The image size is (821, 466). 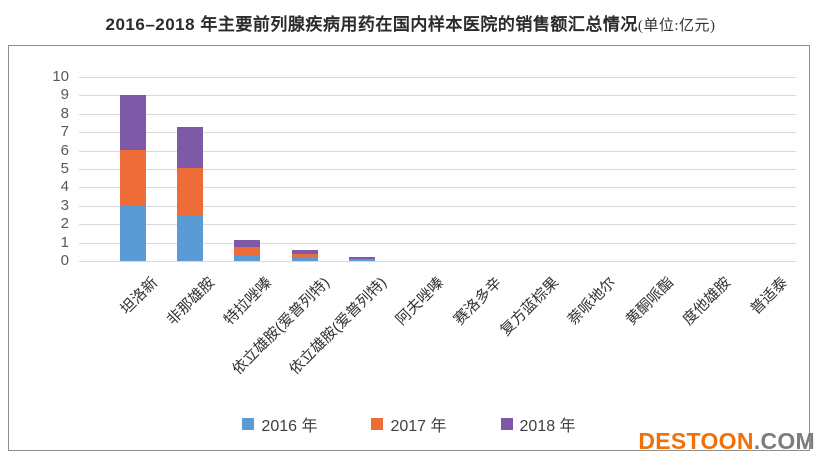 What do you see at coordinates (64, 260) in the screenshot?
I see `y-tick-label: 0` at bounding box center [64, 260].